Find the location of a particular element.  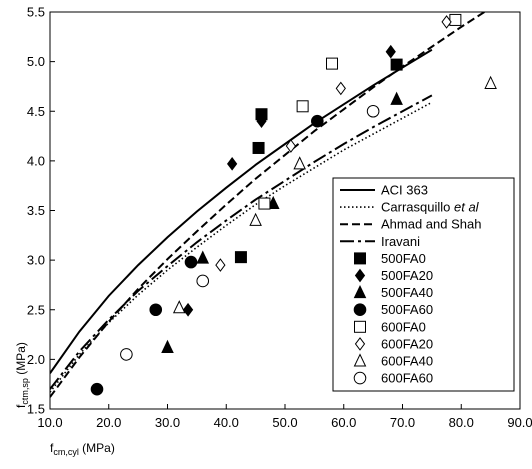

x-axis-label: fcm,cyl (MPa) is located at coordinates (82, 449).